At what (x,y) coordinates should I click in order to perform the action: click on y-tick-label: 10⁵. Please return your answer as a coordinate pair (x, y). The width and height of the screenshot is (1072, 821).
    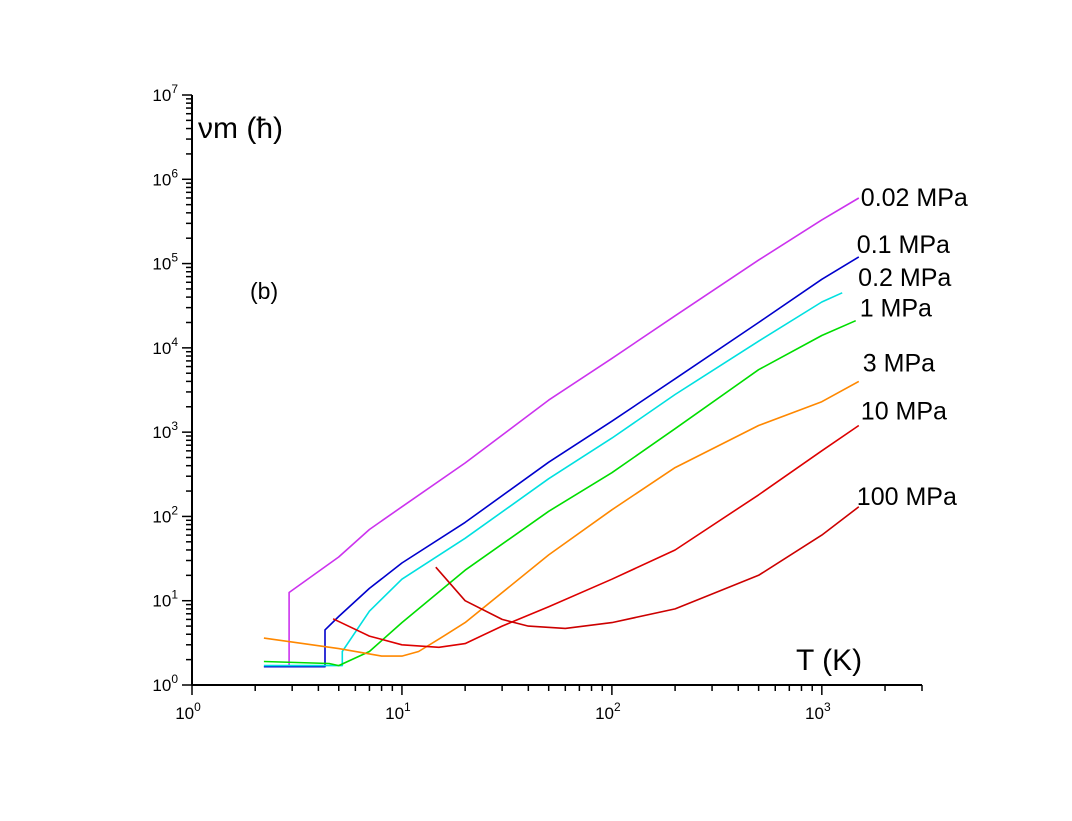
    Looking at the image, I should click on (165, 262).